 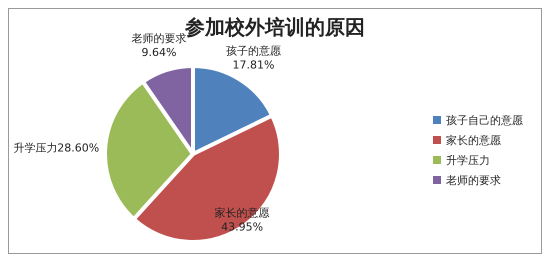 What do you see at coordinates (473, 180) in the screenshot?
I see `legend-label: 老师的要求` at bounding box center [473, 180].